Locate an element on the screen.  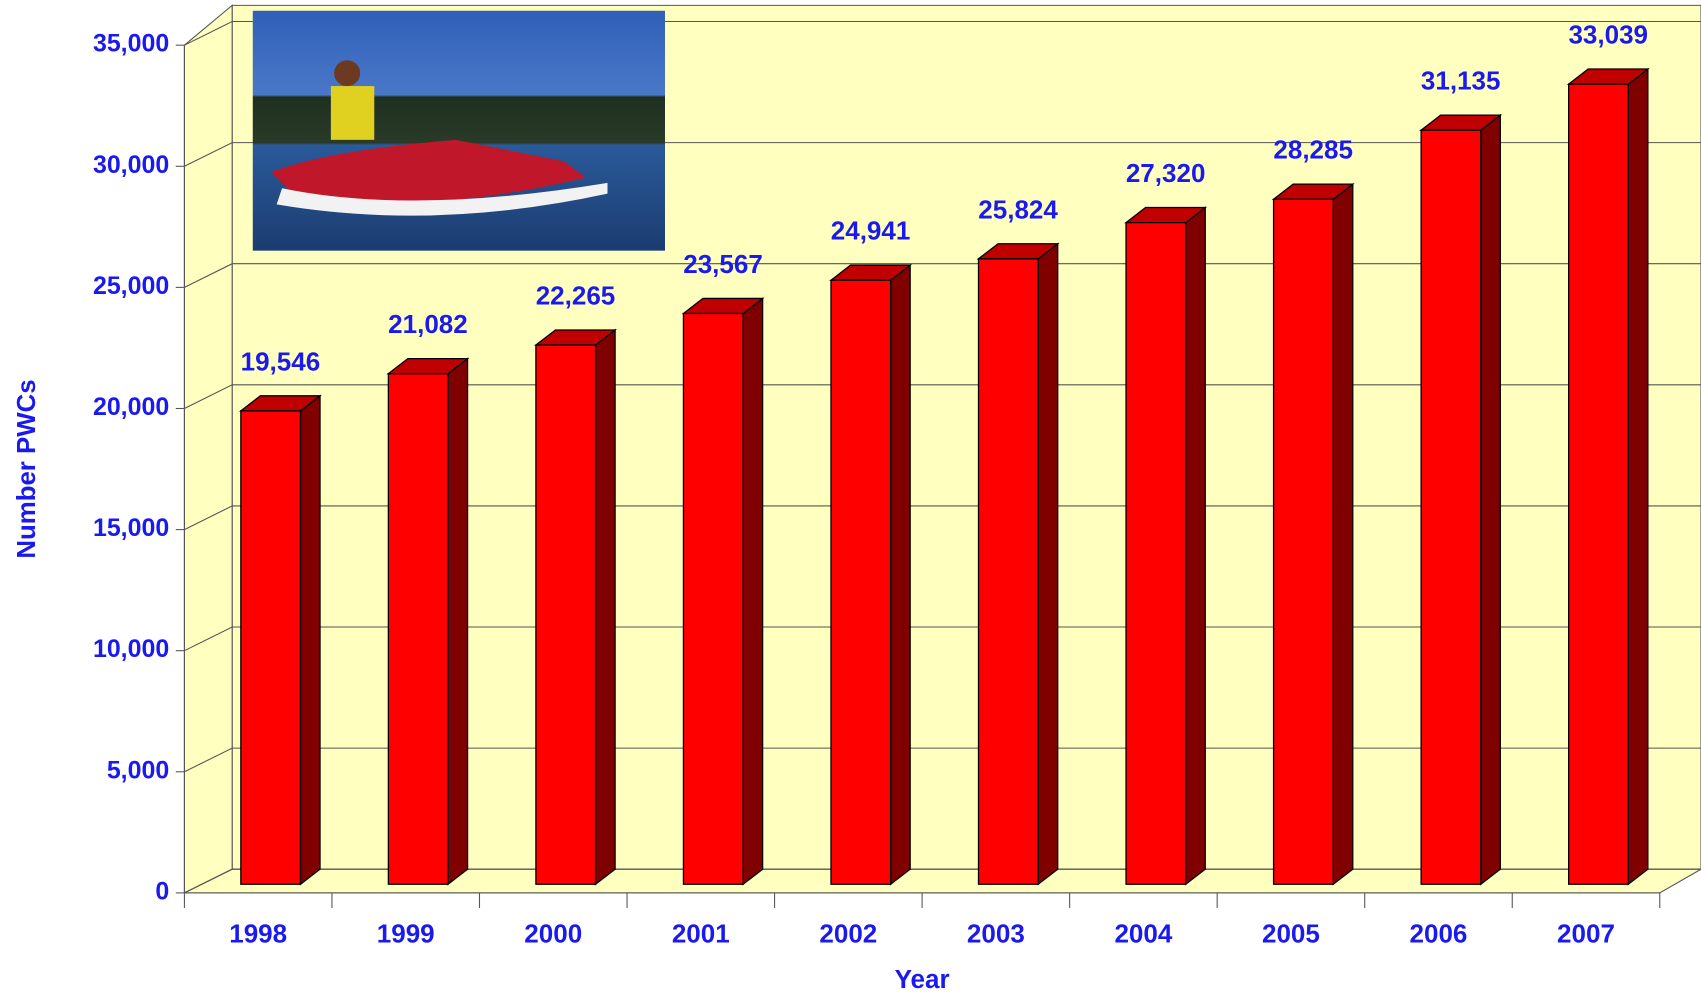
y-tick-label: 25,000 is located at coordinates (131, 286).